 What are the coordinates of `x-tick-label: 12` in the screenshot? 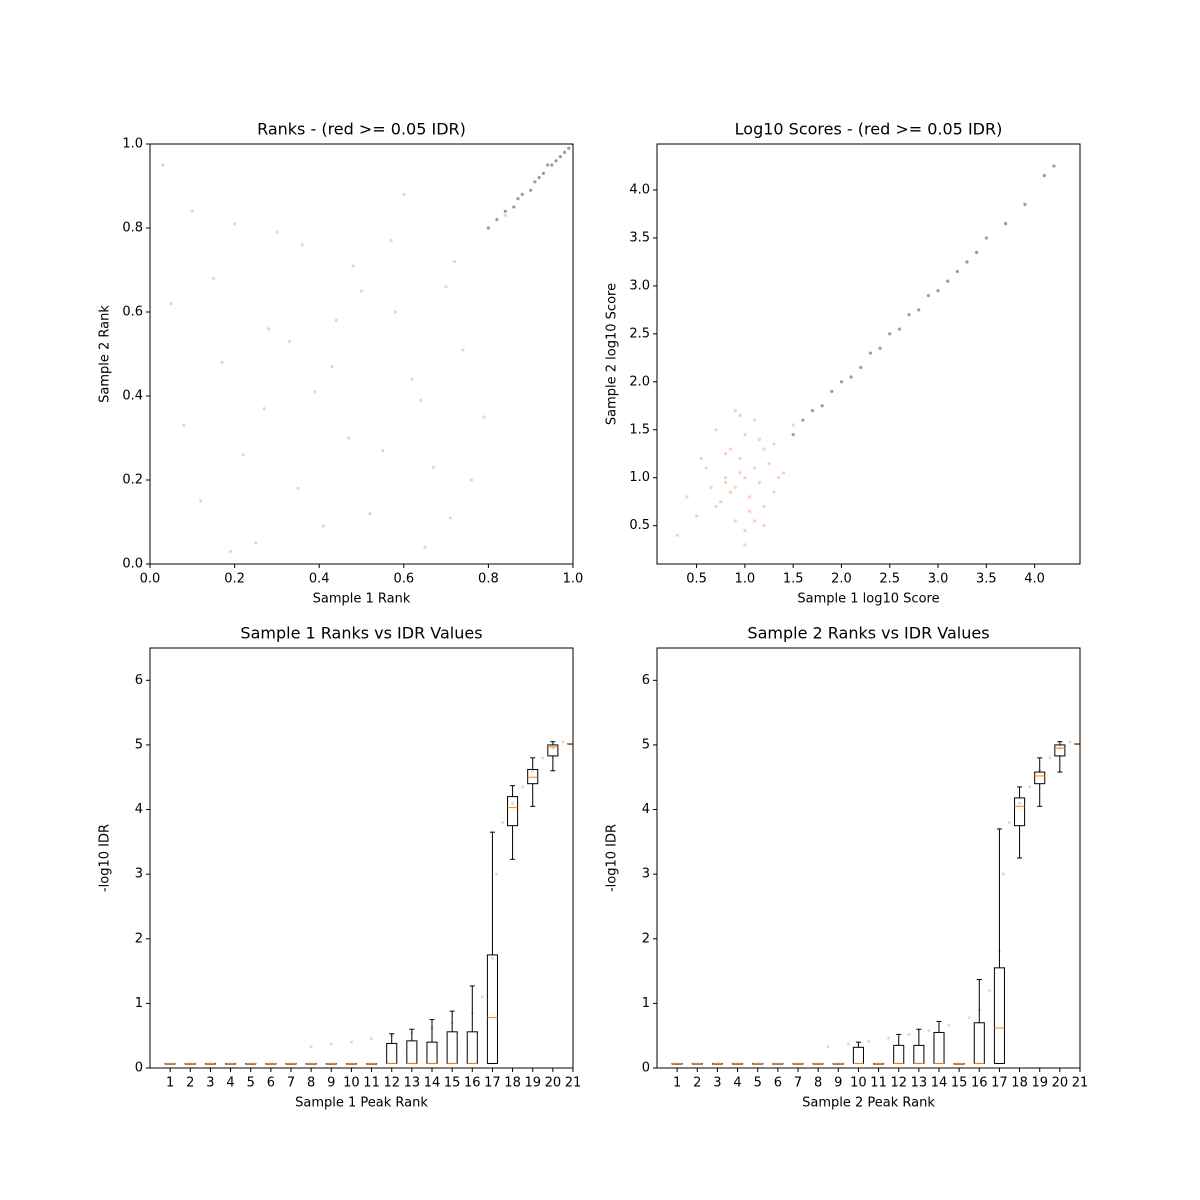 It's located at (898, 1083).